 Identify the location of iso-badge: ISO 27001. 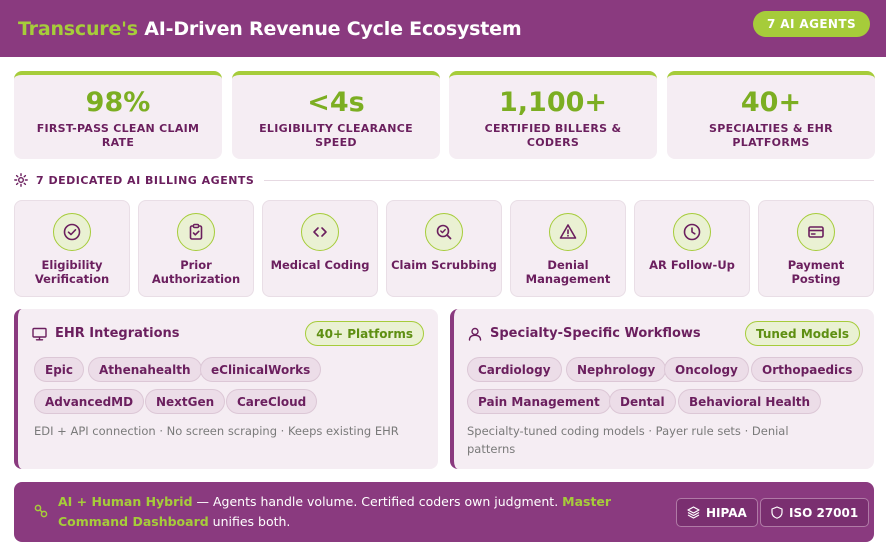
(815, 512).